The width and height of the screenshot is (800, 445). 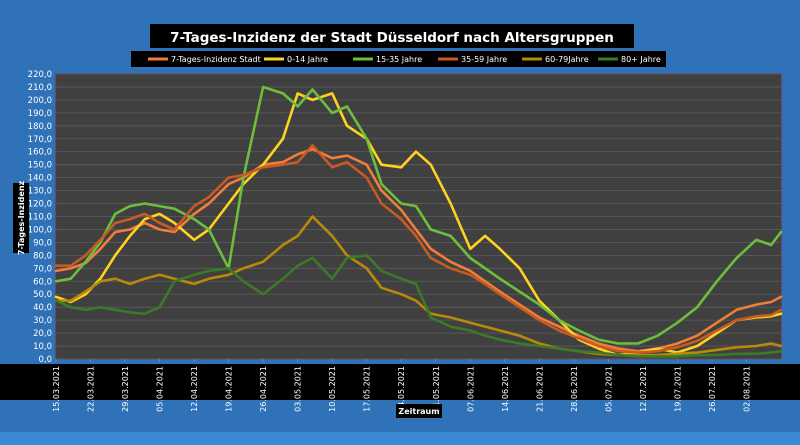 I want to click on legend-item-2: 0-14 Jahre, so click(x=296, y=59).